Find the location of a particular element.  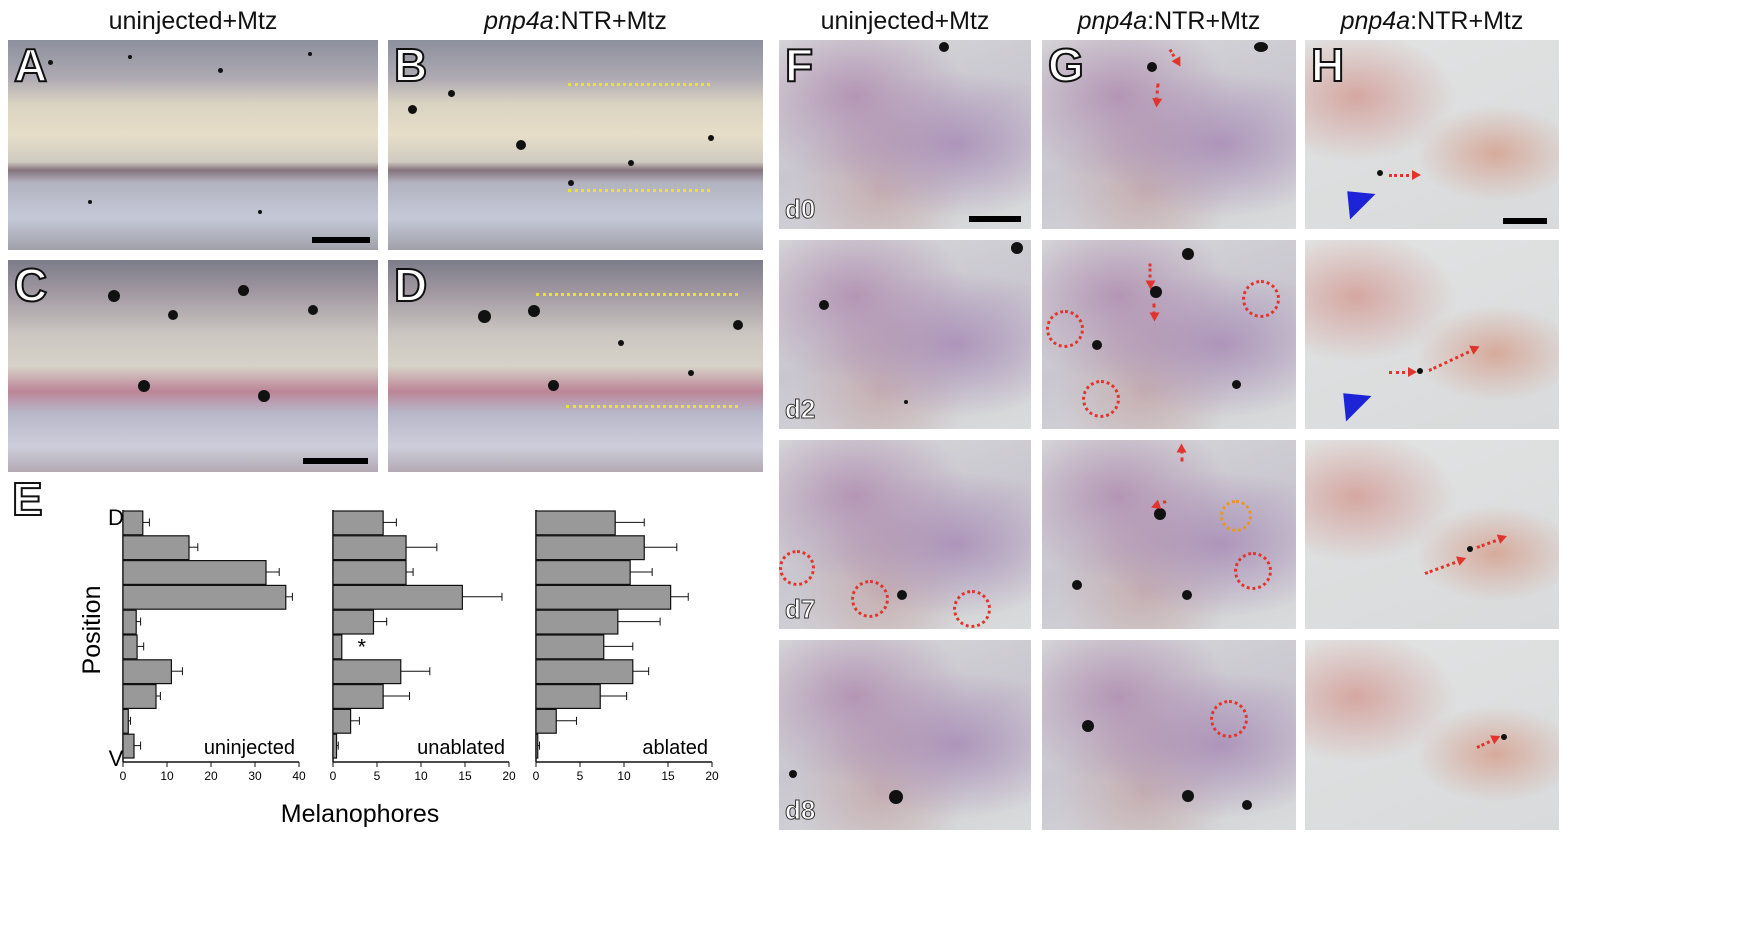

panel-f-d0: F d0 is located at coordinates (905, 134).